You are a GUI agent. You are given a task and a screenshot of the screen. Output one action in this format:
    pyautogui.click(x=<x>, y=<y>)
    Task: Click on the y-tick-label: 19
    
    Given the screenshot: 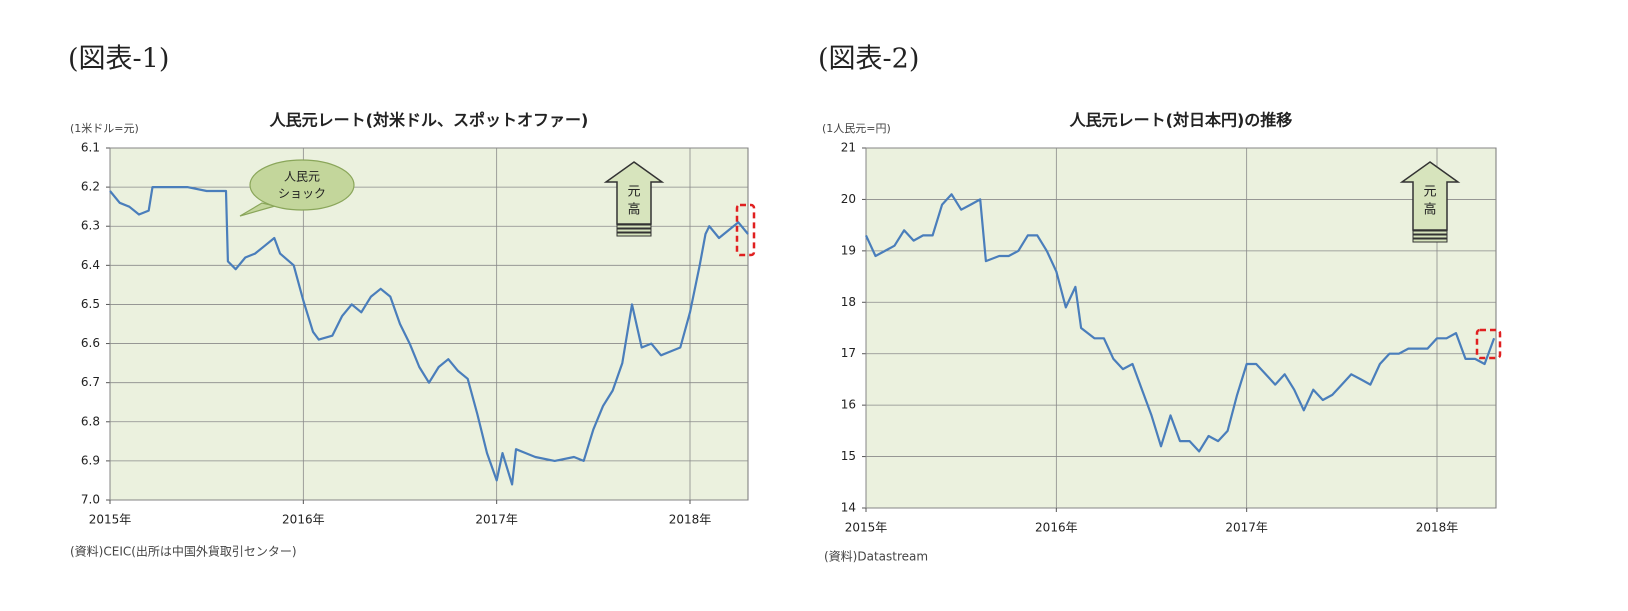 What is the action you would take?
    pyautogui.click(x=848, y=250)
    